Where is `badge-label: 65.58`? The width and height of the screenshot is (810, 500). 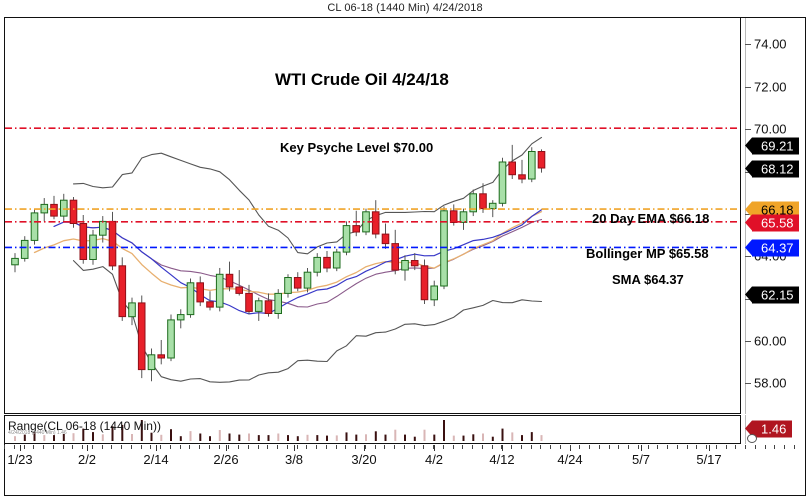
badge-label: 65.58 is located at coordinates (777, 223).